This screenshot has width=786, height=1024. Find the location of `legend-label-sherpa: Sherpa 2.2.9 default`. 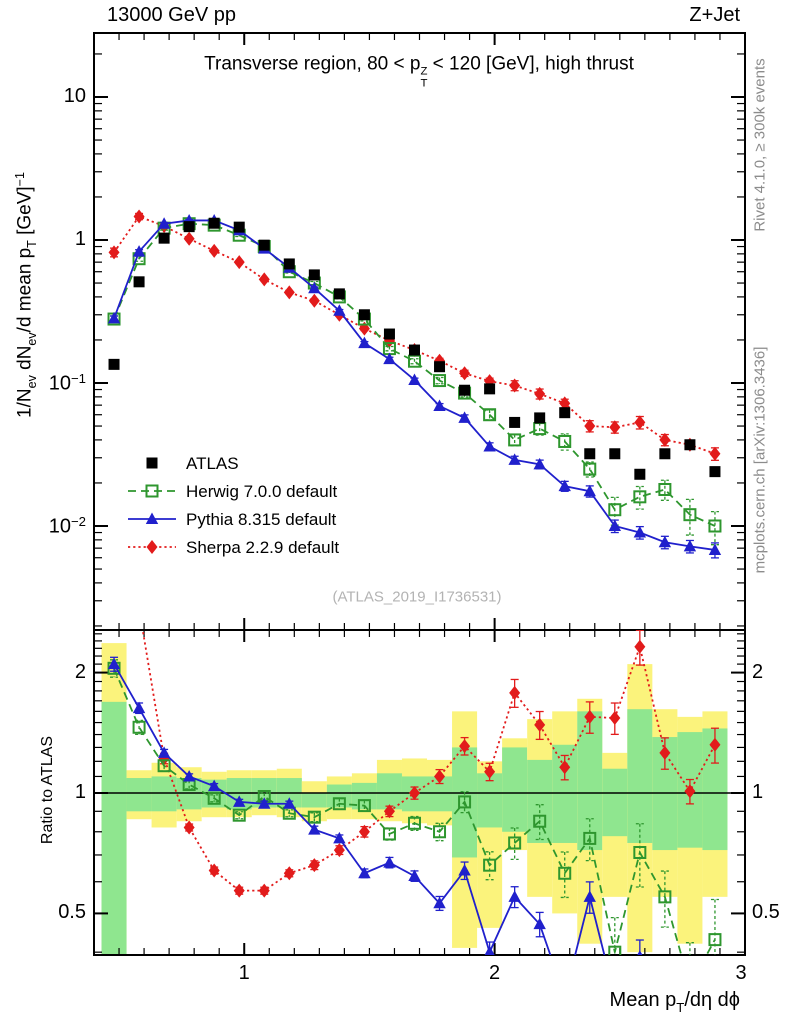

legend-label-sherpa: Sherpa 2.2.9 default is located at coordinates (262, 547).